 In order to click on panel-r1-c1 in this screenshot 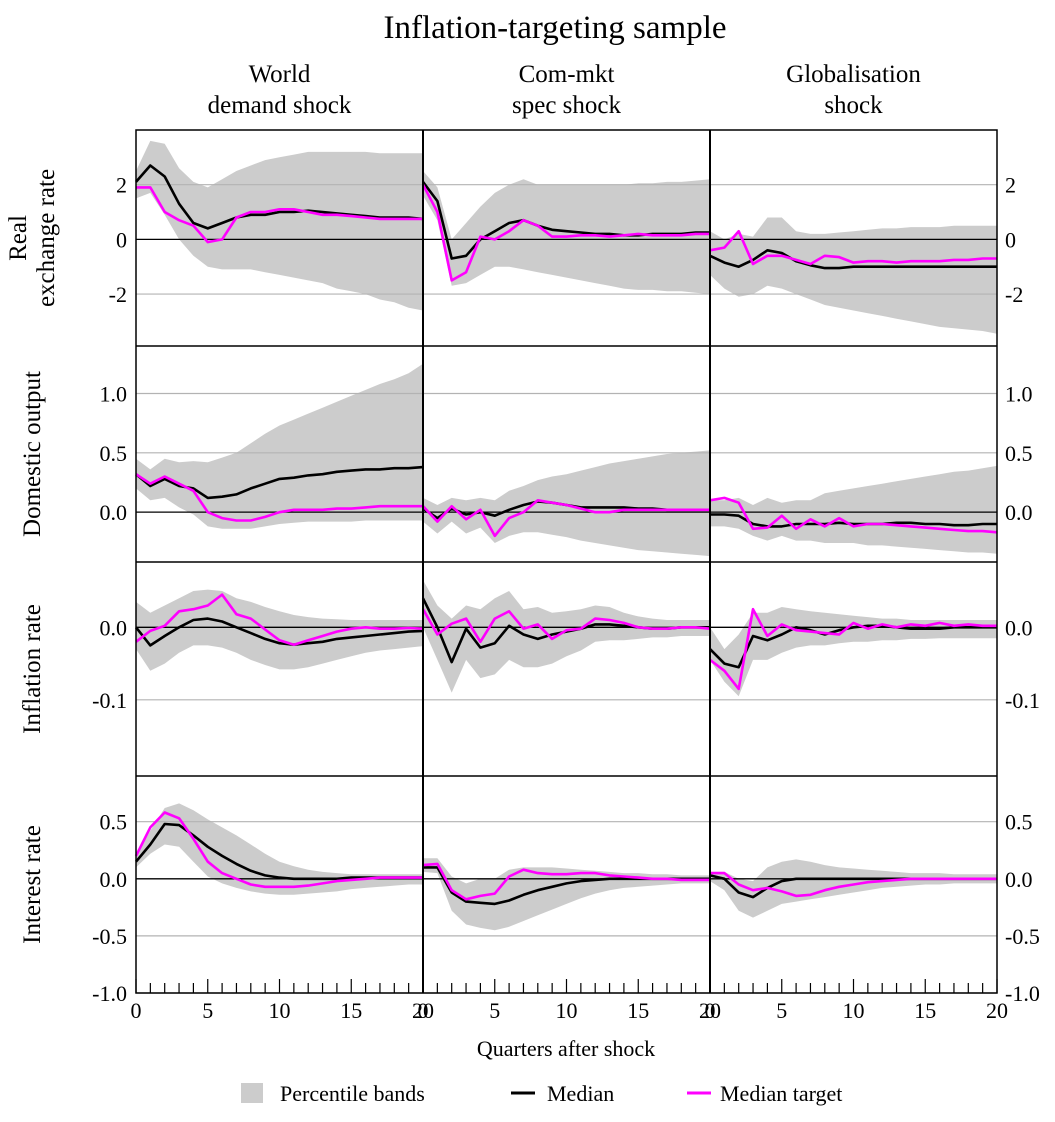, I will do `click(279, 225)`.